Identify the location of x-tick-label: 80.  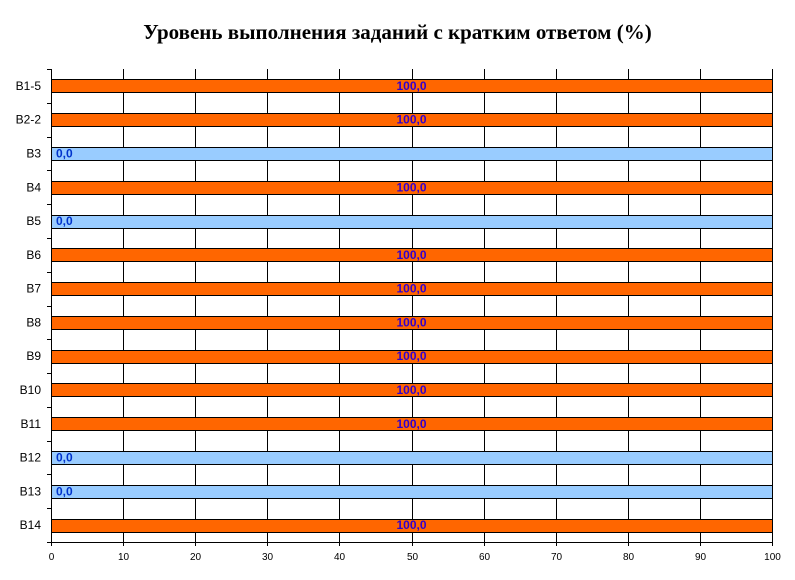
(629, 557).